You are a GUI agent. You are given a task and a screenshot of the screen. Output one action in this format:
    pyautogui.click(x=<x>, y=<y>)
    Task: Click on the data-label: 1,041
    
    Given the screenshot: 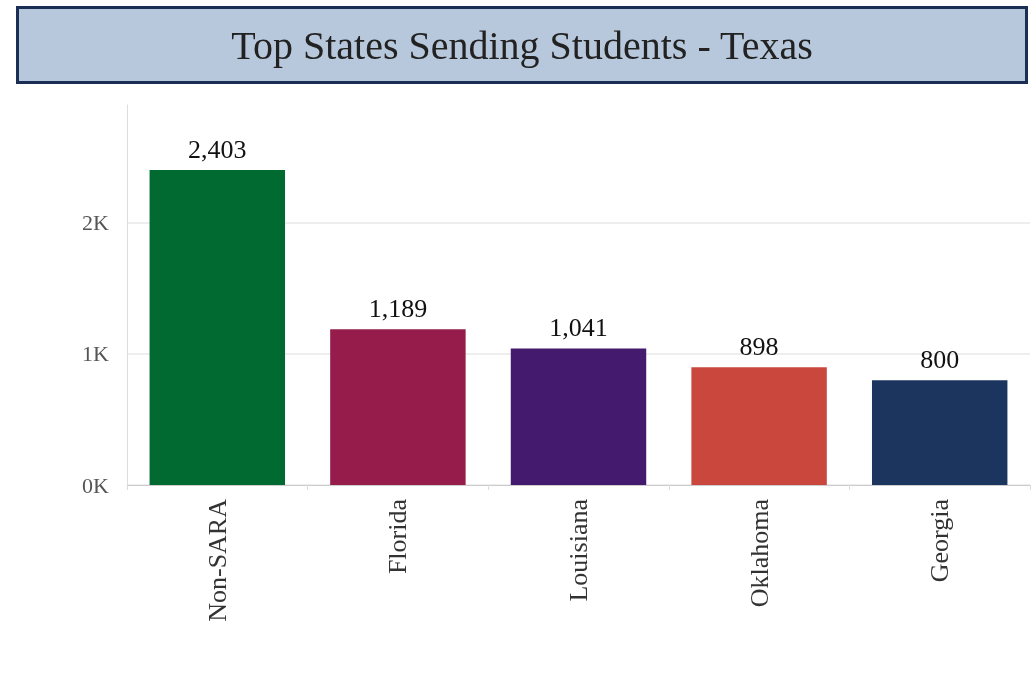 What is the action you would take?
    pyautogui.click(x=578, y=328)
    